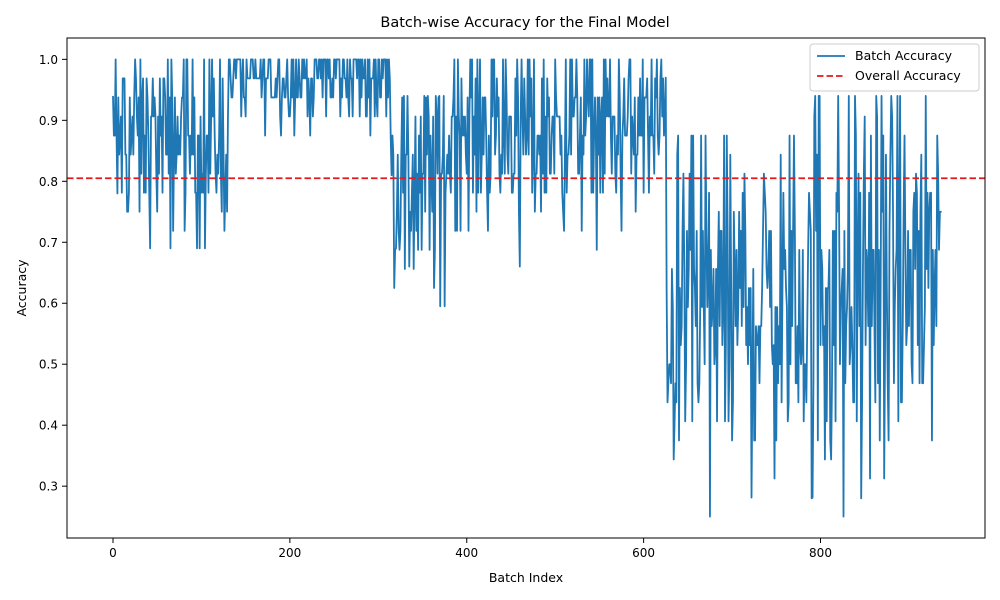 The height and width of the screenshot is (600, 1000). Describe the element at coordinates (820, 553) in the screenshot. I see `x-tick-label: 800` at that location.